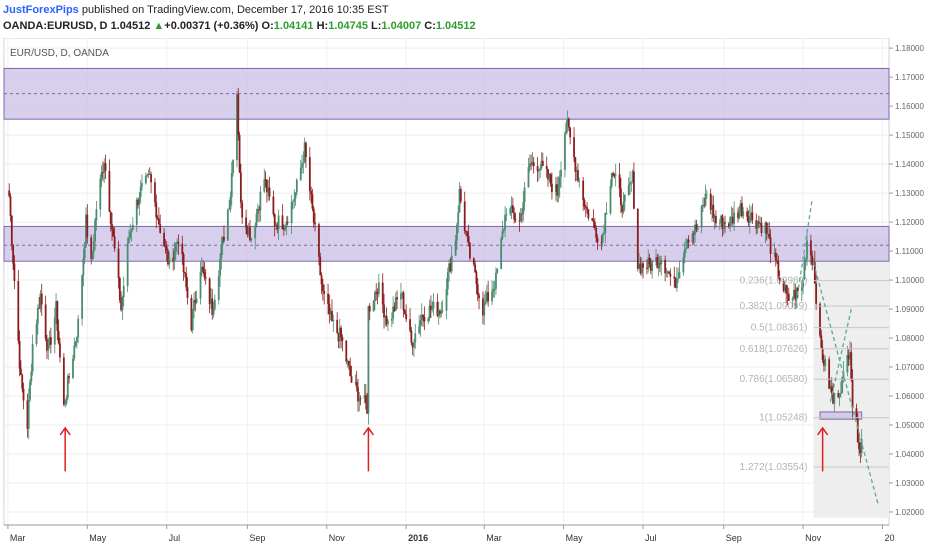 The height and width of the screenshot is (550, 932). What do you see at coordinates (909, 280) in the screenshot?
I see `y-tick-label: 1.10000` at bounding box center [909, 280].